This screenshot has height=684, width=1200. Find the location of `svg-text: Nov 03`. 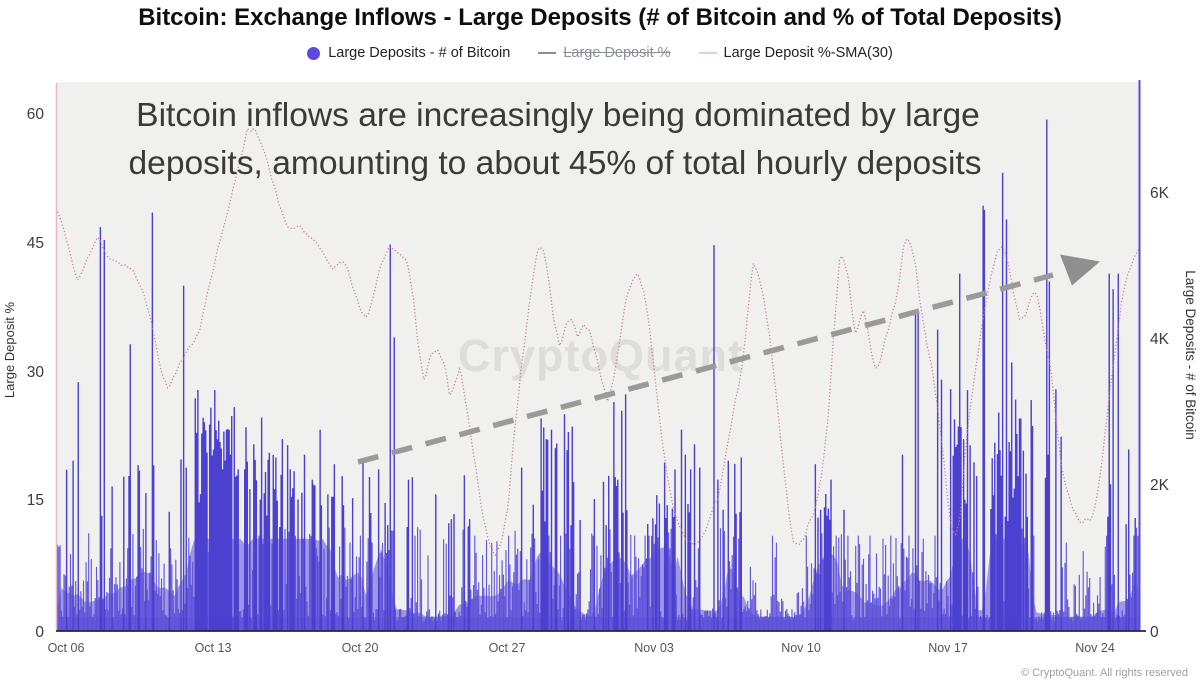

svg-text: Nov 03 is located at coordinates (654, 648).